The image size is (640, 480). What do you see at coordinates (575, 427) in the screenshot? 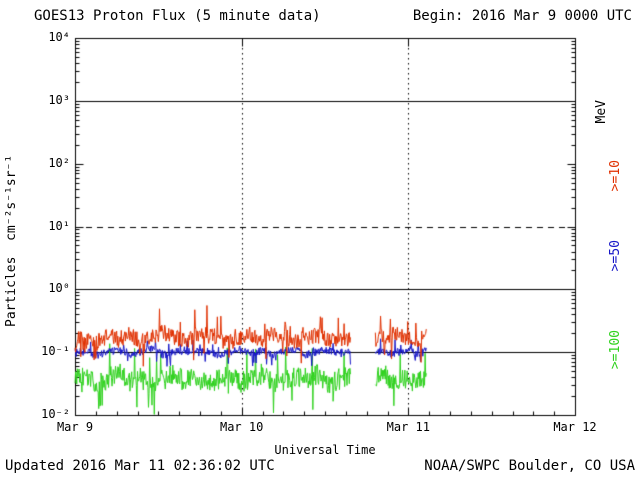
I see `x-tick-label: Mar 12` at bounding box center [575, 427].